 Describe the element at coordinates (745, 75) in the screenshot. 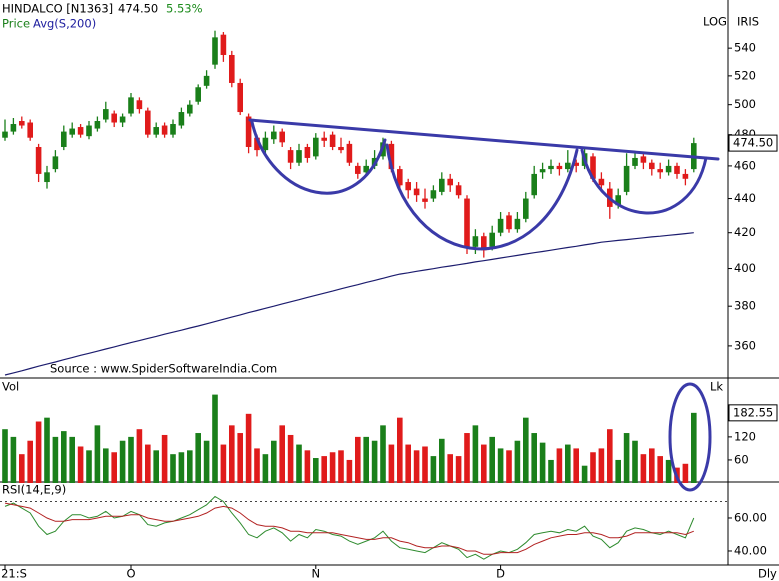

I see `y-tick-label: 520` at that location.